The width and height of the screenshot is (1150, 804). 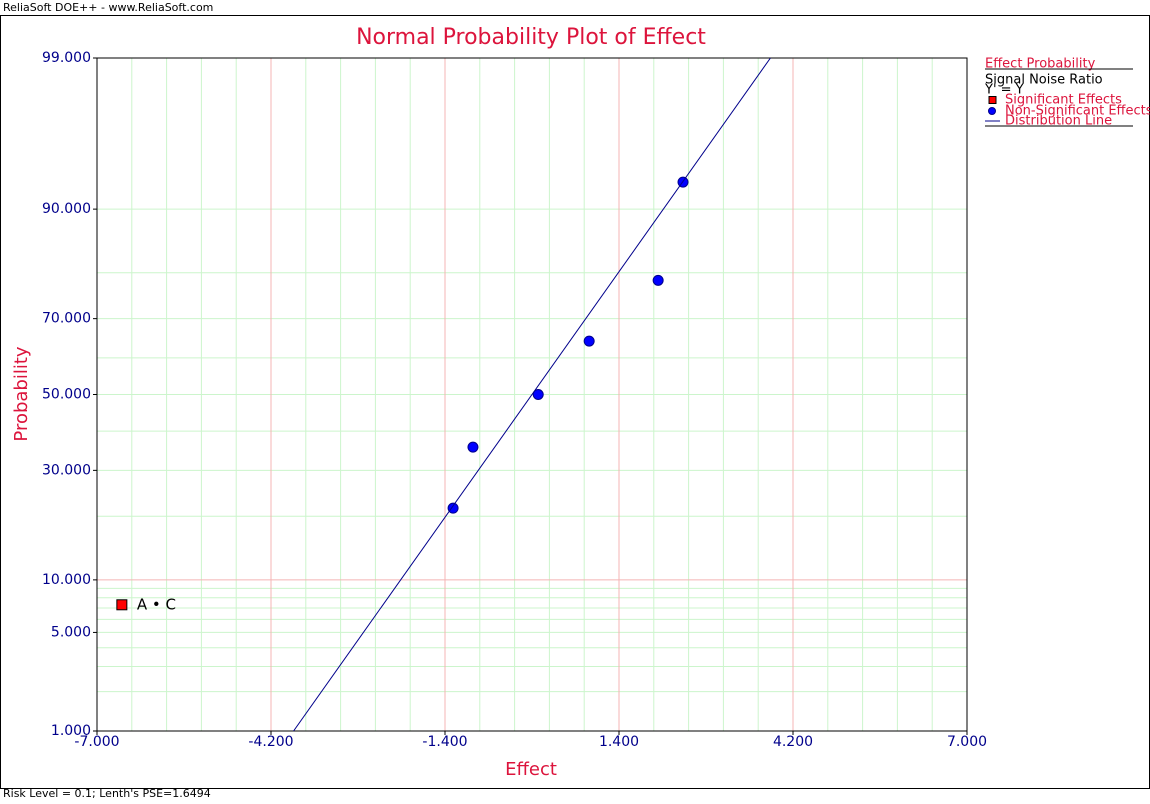 What do you see at coordinates (66, 395) in the screenshot?
I see `y-tick-label: 50.000` at bounding box center [66, 395].